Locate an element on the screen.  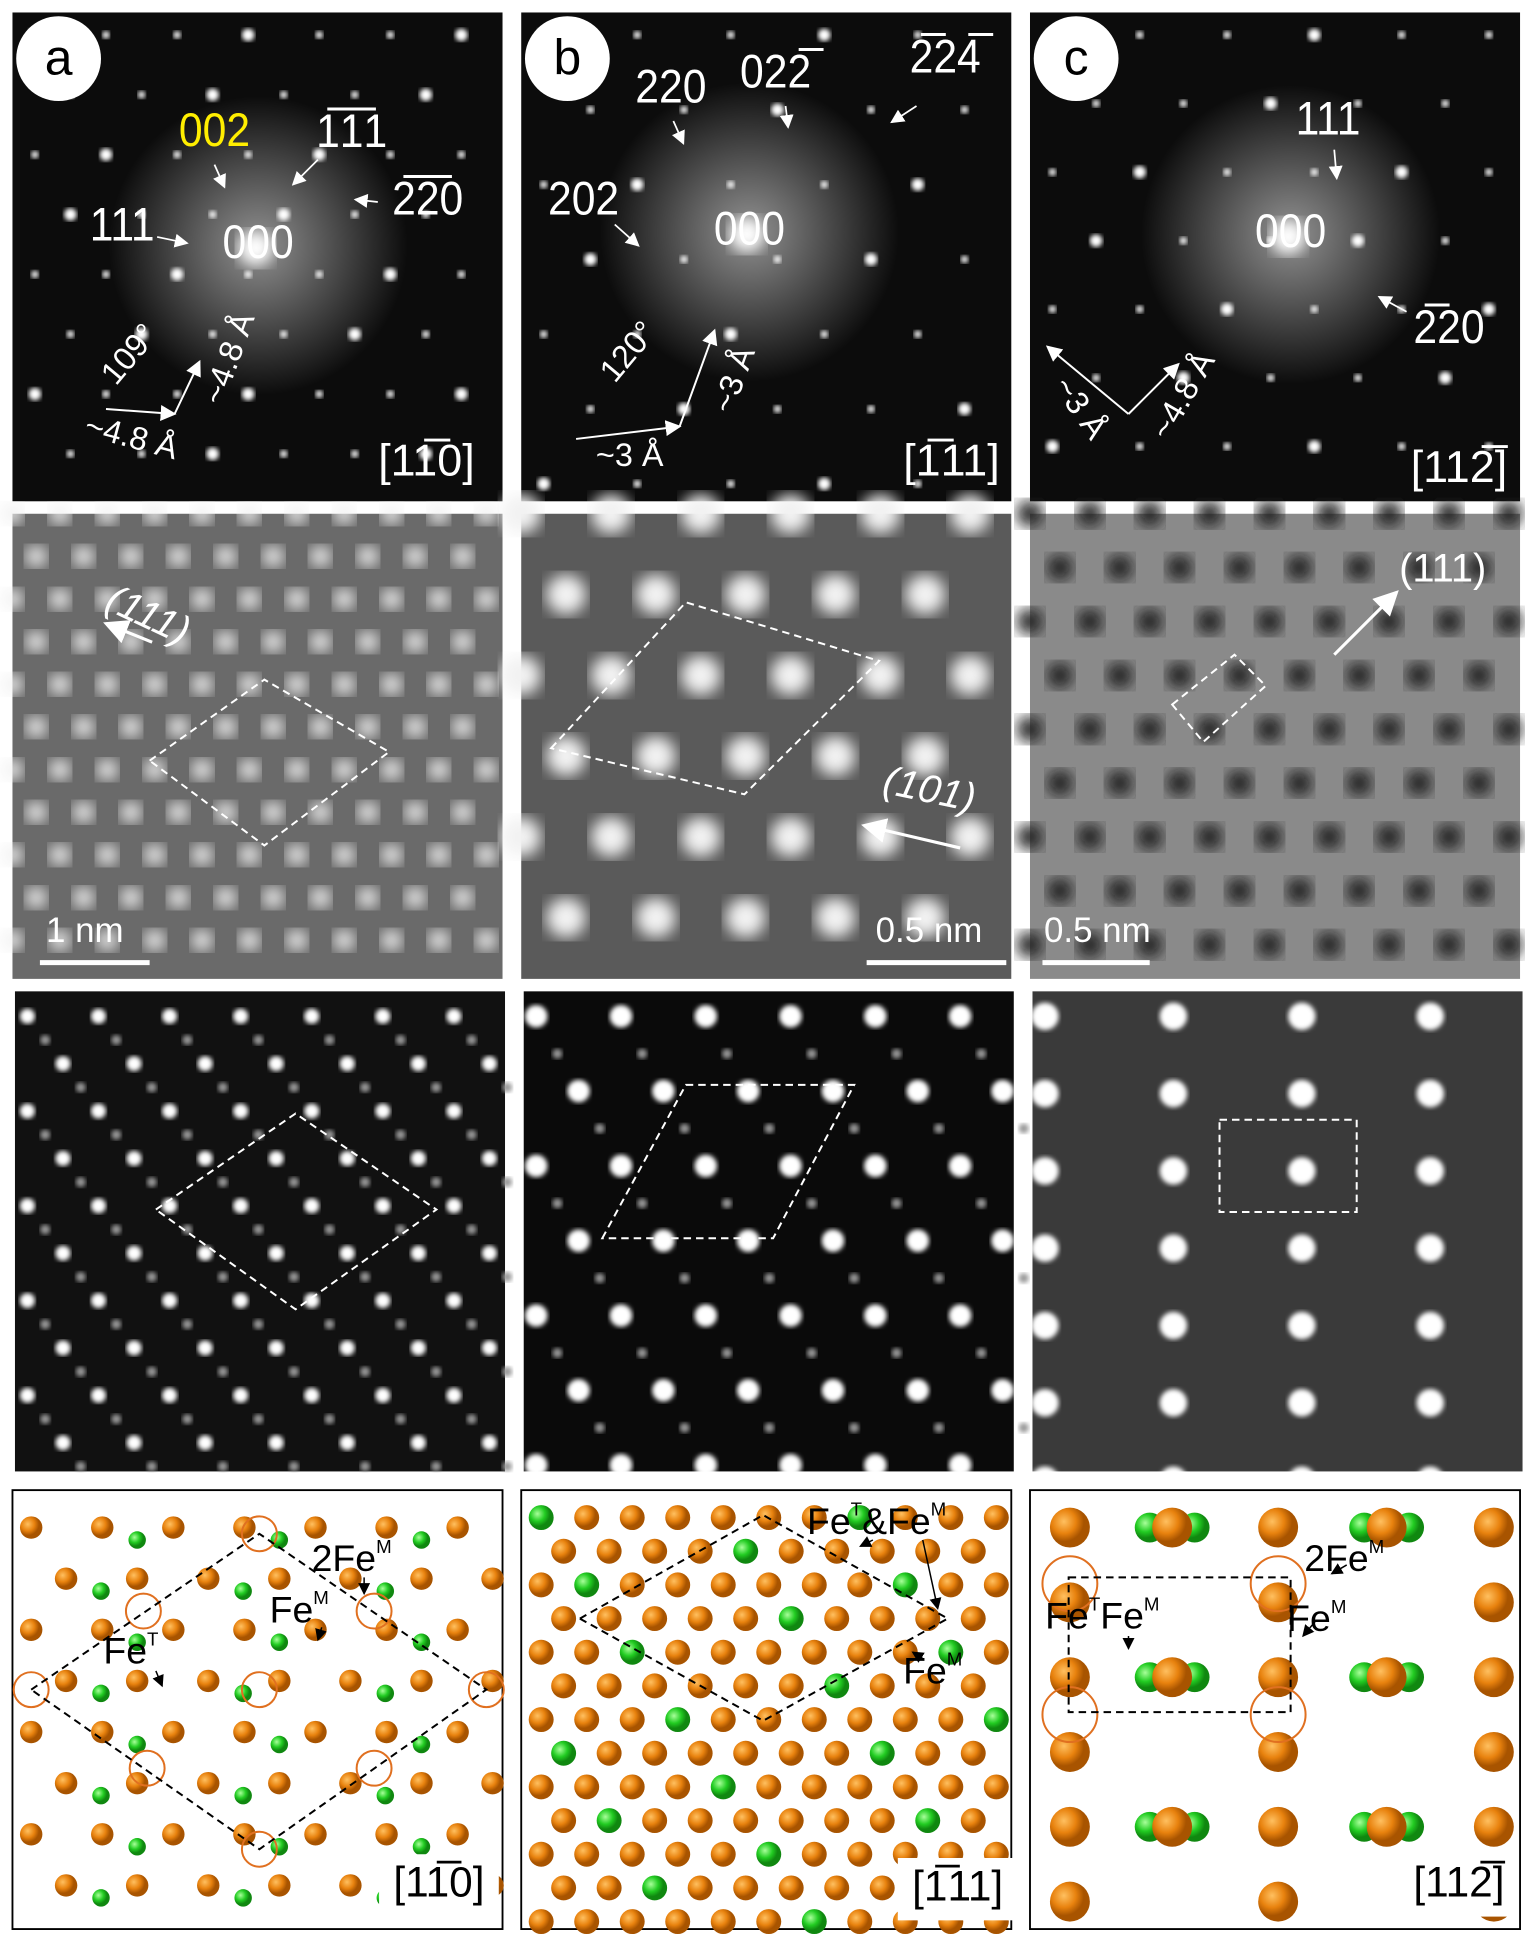
direct-beam is located at coordinates (256, 248).